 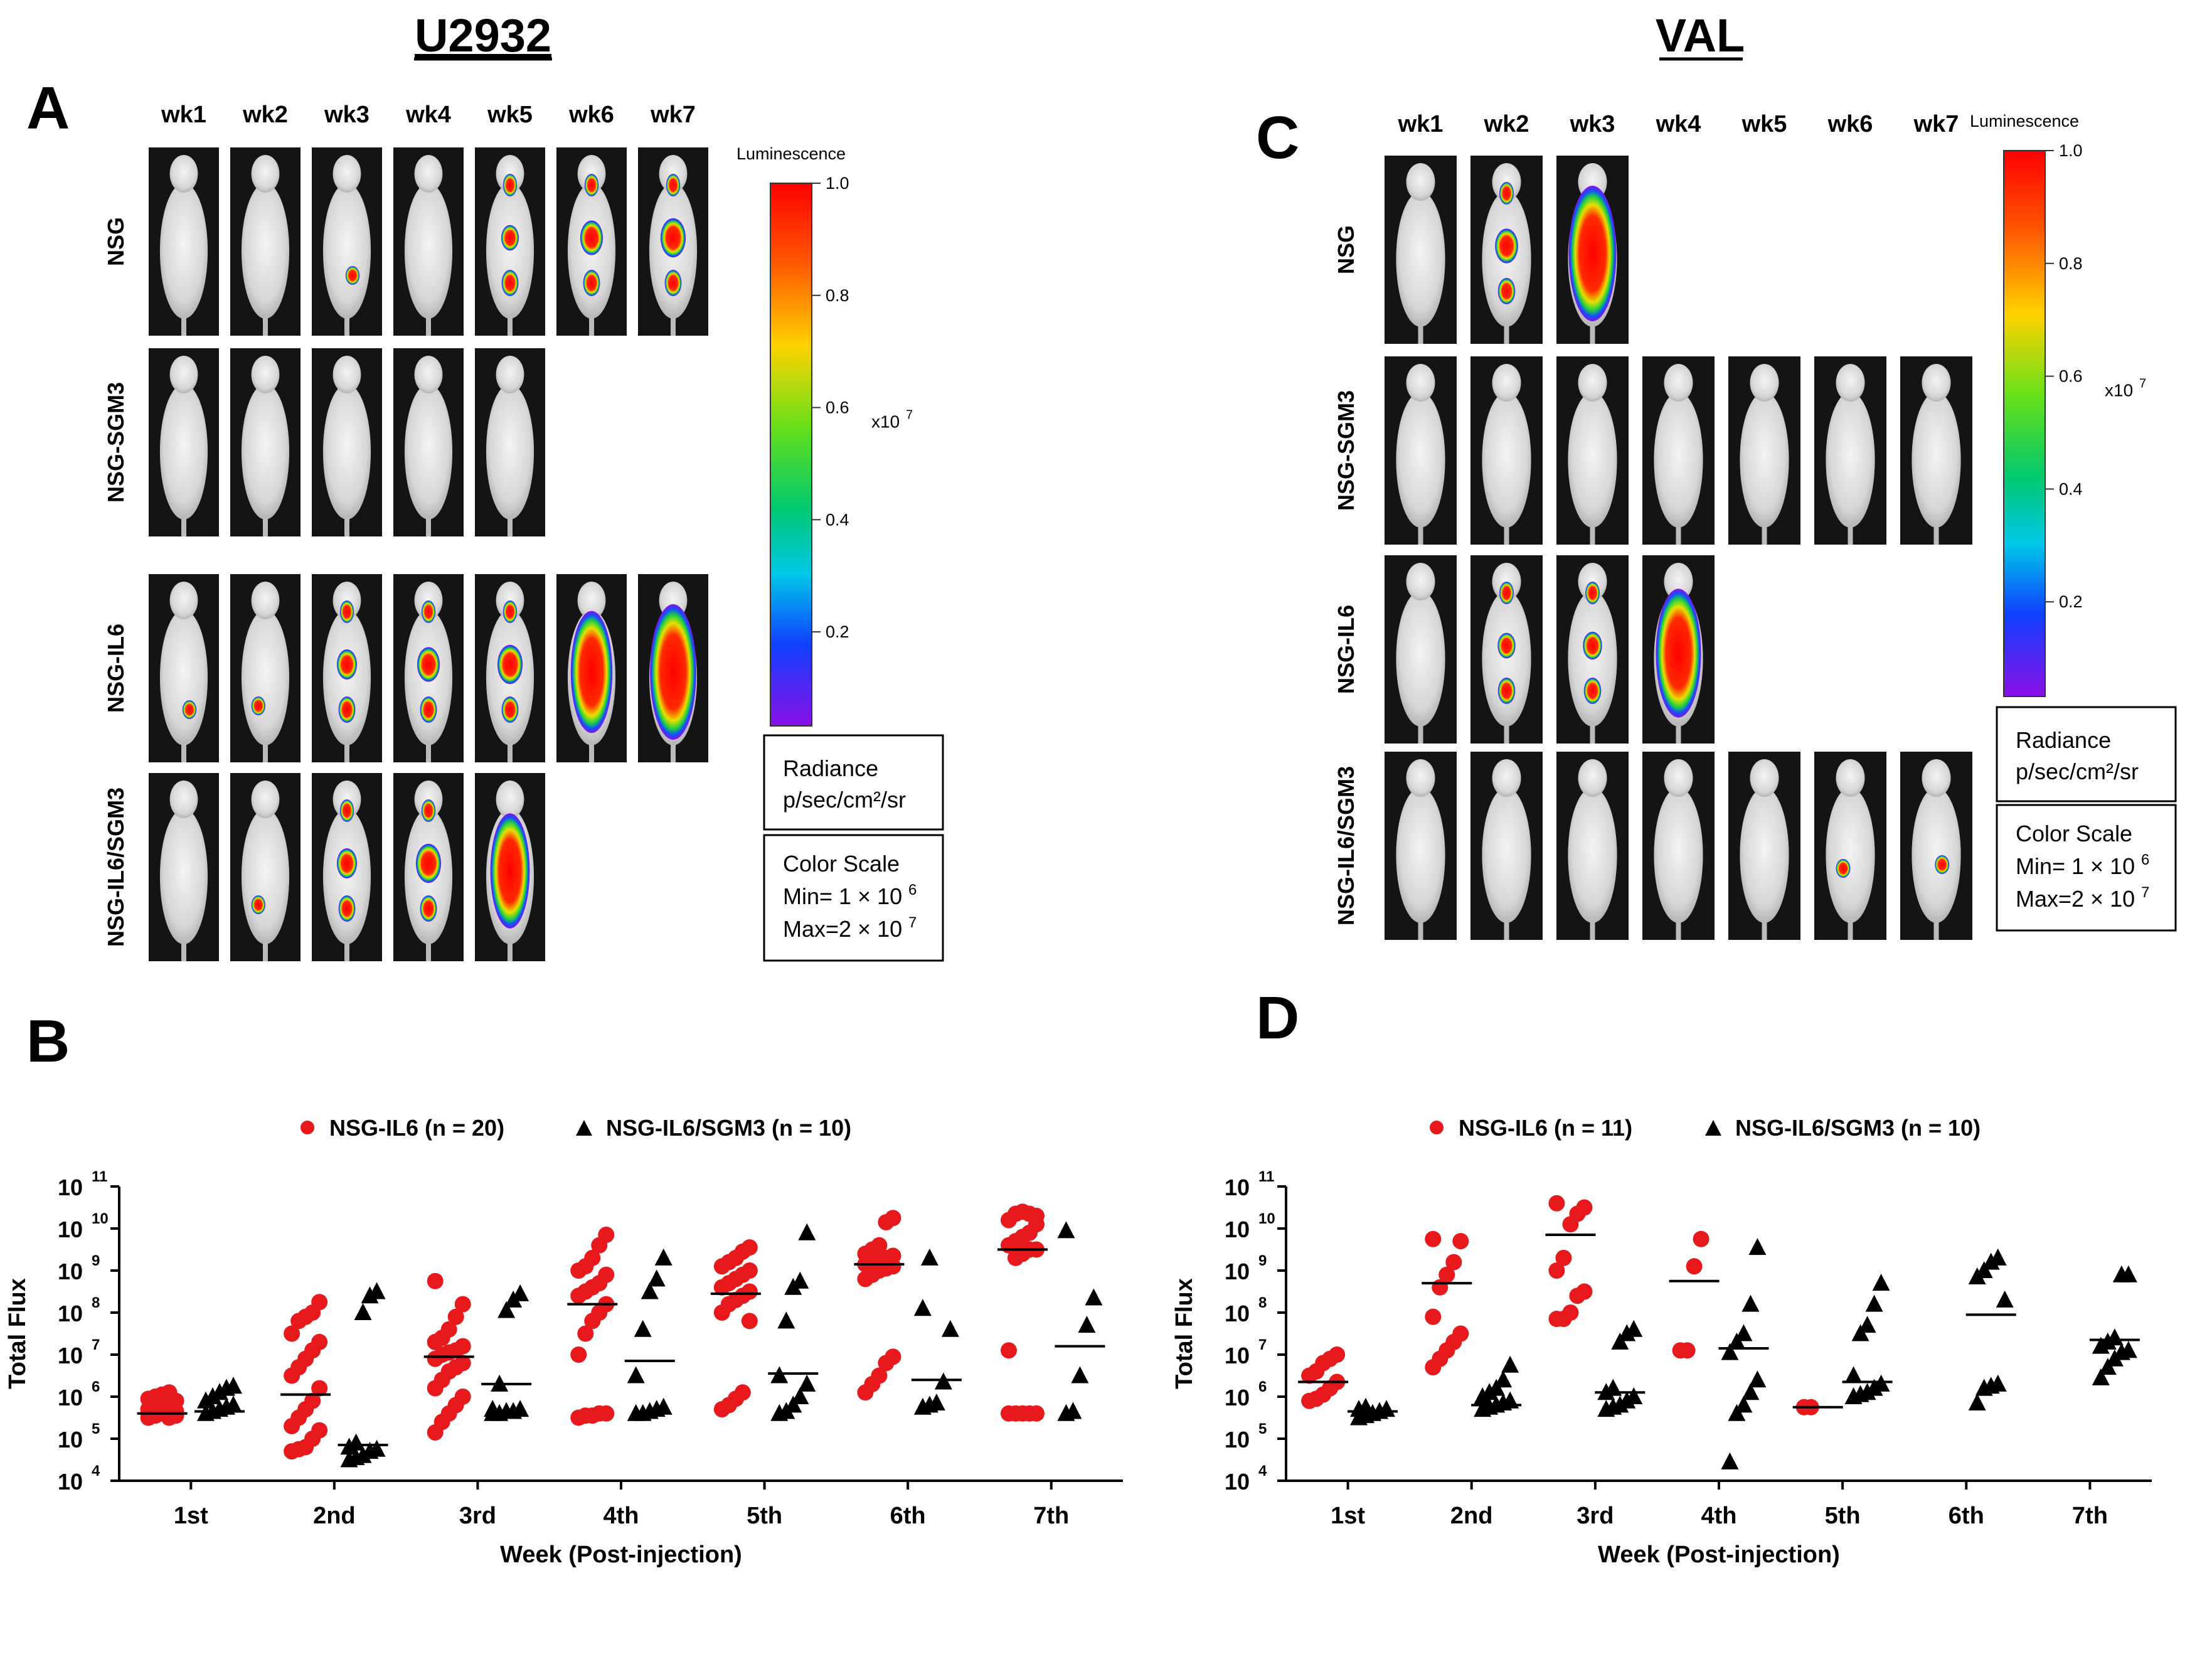 What do you see at coordinates (48, 1041) in the screenshot?
I see `panel-label-b: B` at bounding box center [48, 1041].